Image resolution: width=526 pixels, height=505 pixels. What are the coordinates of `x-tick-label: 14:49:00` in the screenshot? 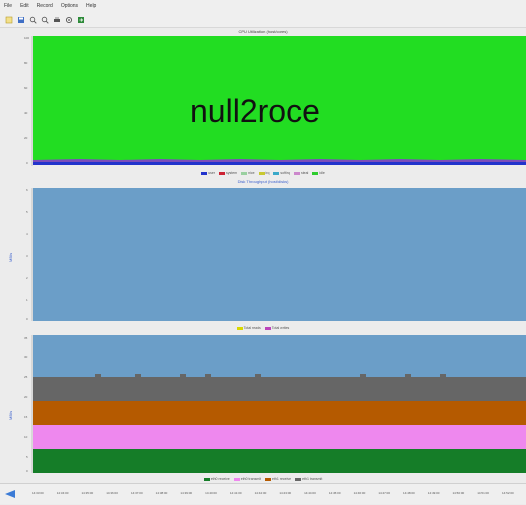 It's located at (433, 493).